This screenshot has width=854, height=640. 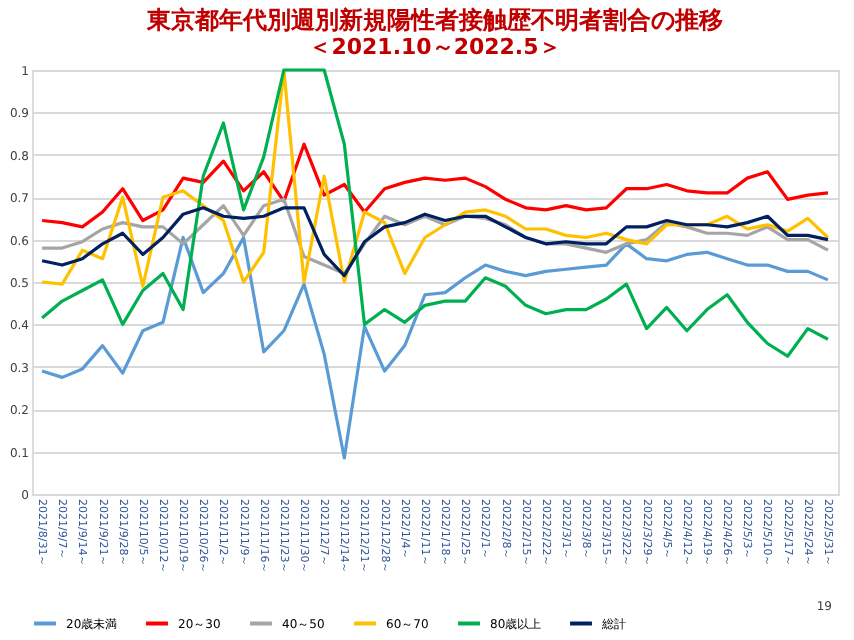 What do you see at coordinates (435, 47) in the screenshot?
I see `chart-subtitle: ＜2021.10～2022.5＞` at bounding box center [435, 47].